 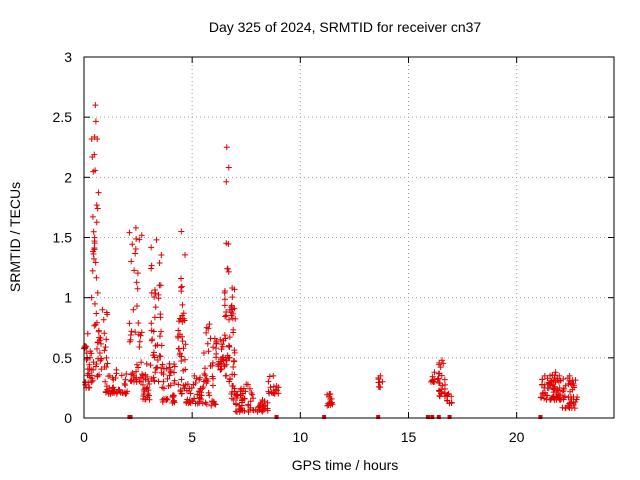 What do you see at coordinates (68, 418) in the screenshot?
I see `y-tick-label: 0` at bounding box center [68, 418].